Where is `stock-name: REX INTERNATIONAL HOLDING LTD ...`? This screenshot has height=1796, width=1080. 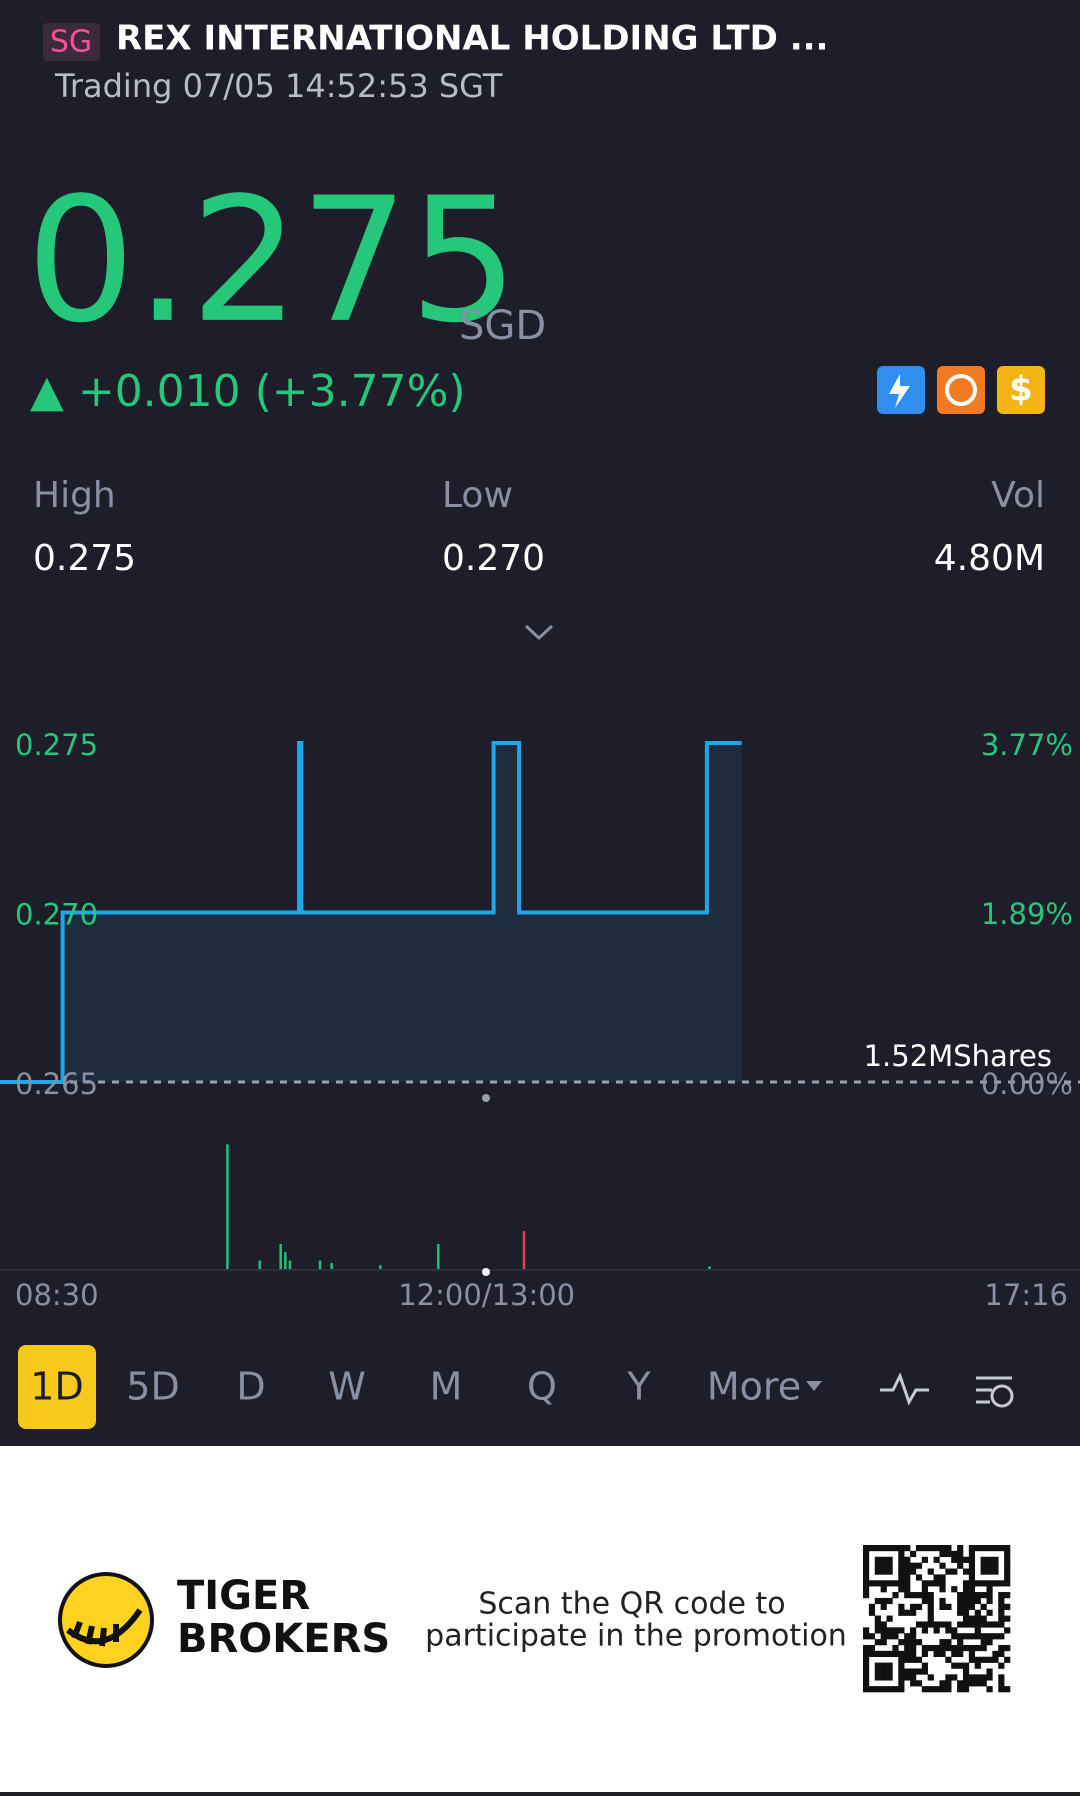
stock-name: REX INTERNATIONAL HOLDING LTD ... is located at coordinates (472, 39).